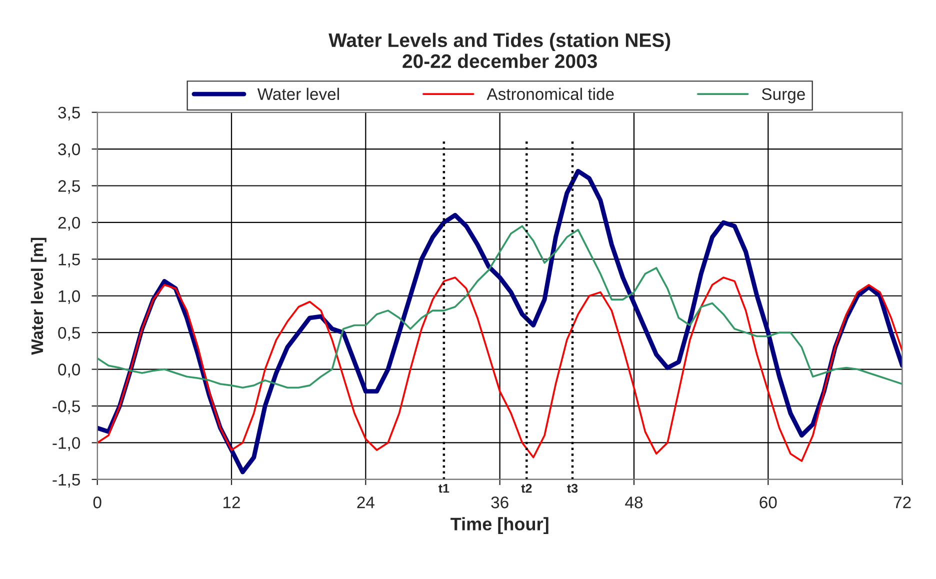  Describe the element at coordinates (768, 502) in the screenshot. I see `x-tick-label: 60` at that location.